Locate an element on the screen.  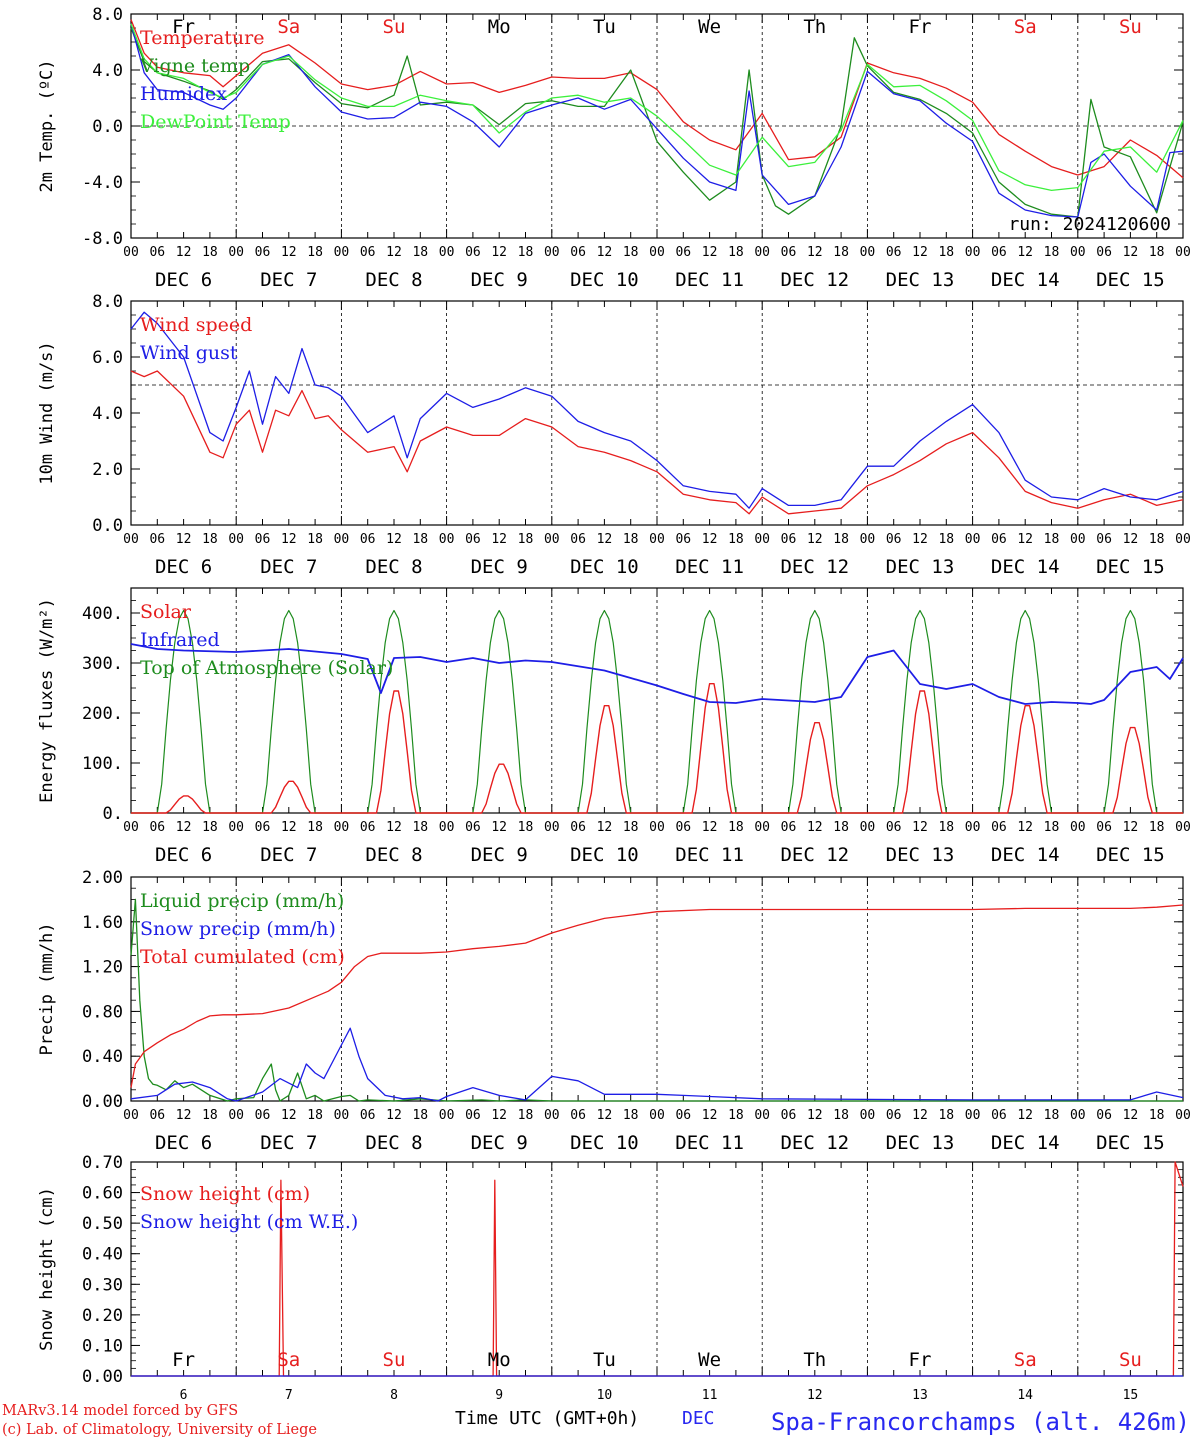
legend-label: DewPoint Temp is located at coordinates (215, 122).